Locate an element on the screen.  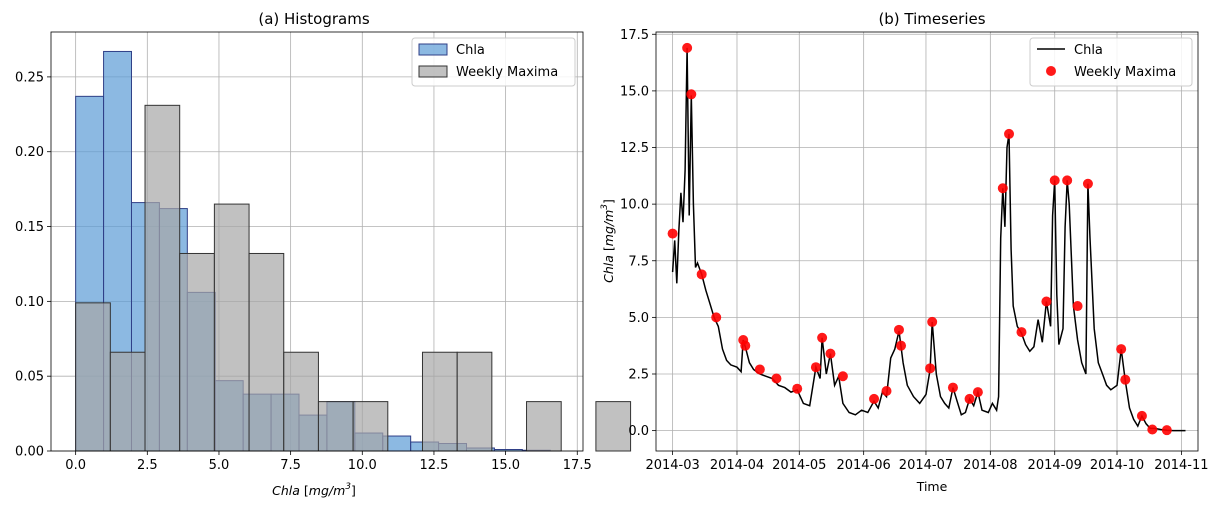
timeseries-x-tick-label: 2014-09 is located at coordinates (1055, 465).